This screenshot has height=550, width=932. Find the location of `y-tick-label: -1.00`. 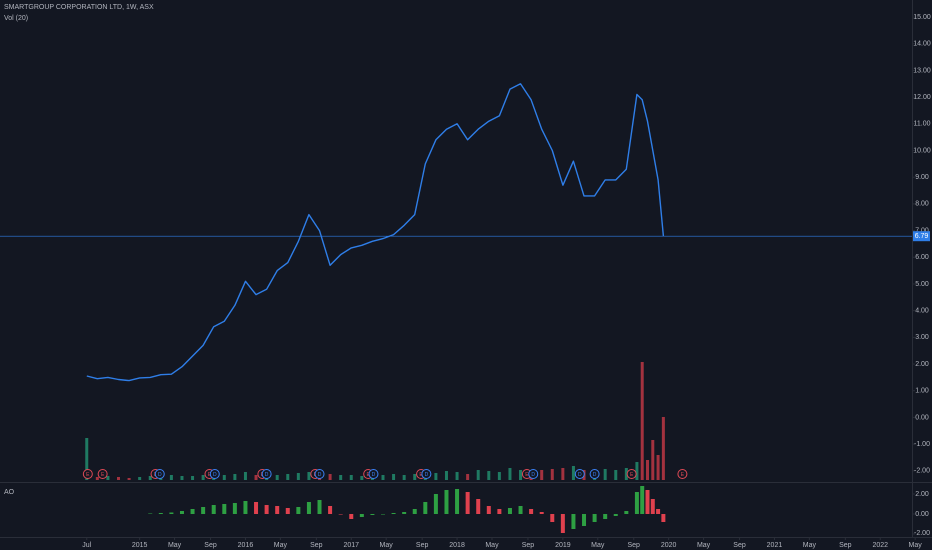

y-tick-label: -1.00 is located at coordinates (922, 444).